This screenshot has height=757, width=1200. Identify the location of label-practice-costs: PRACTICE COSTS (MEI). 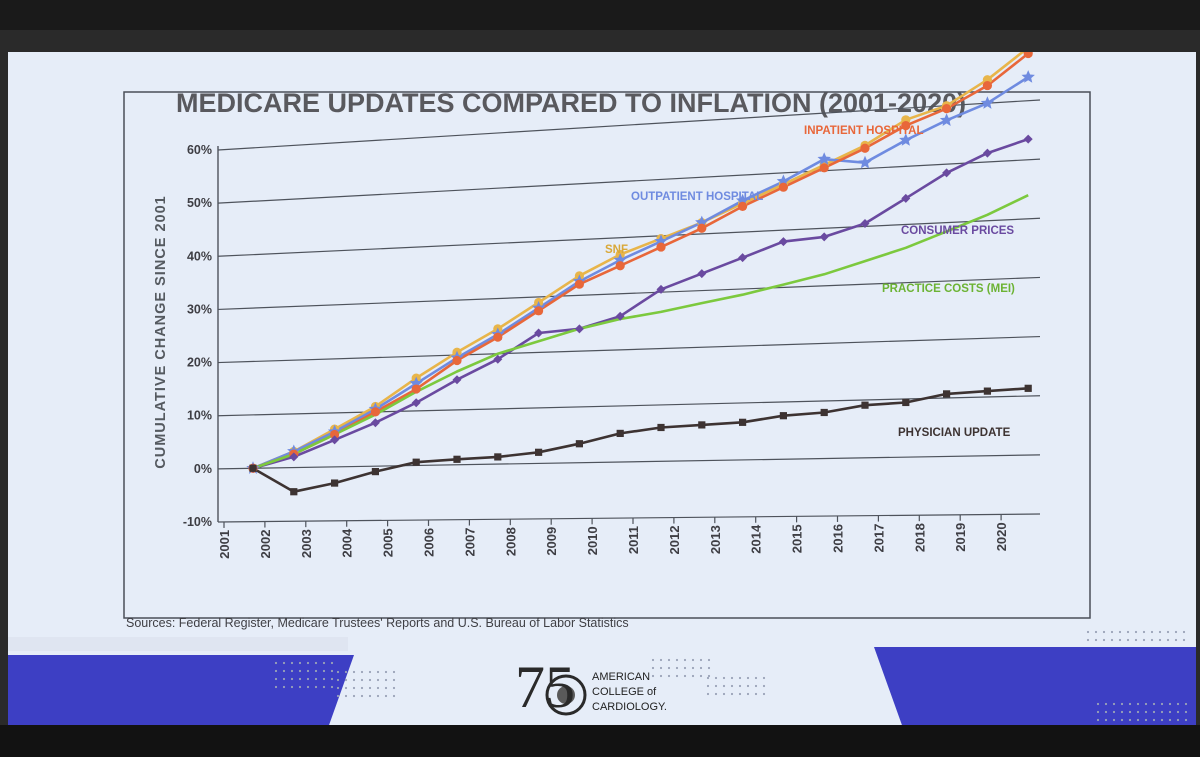
(948, 289).